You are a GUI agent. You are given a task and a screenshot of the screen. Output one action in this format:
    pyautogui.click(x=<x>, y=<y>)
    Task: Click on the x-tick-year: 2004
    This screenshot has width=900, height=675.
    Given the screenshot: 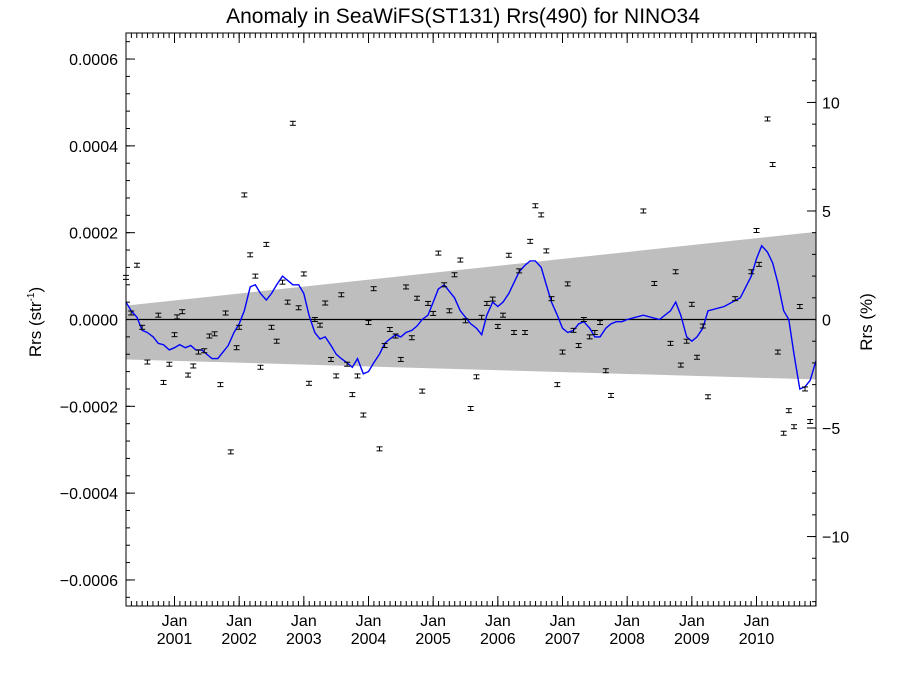 What is the action you would take?
    pyautogui.click(x=369, y=639)
    